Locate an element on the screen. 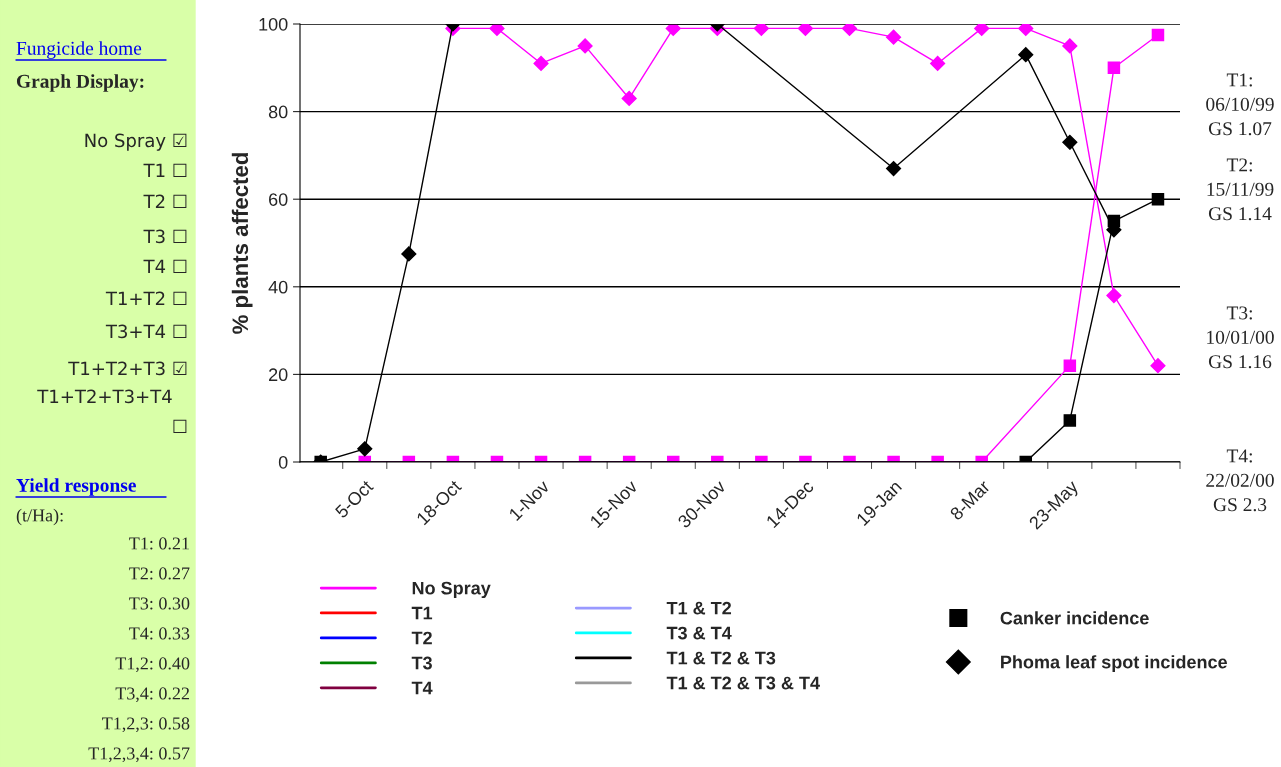 The image size is (1281, 767). y-tick-label: 60 is located at coordinates (278, 199).